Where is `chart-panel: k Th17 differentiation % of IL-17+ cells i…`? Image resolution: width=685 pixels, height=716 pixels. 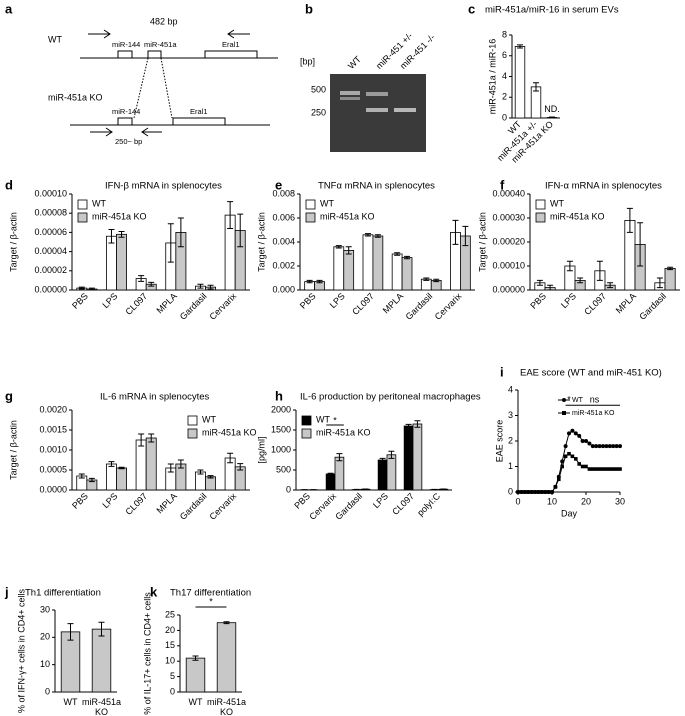 chart-panel: k Th17 differentiation % of IL-17+ cells i… is located at coordinates (196, 650).